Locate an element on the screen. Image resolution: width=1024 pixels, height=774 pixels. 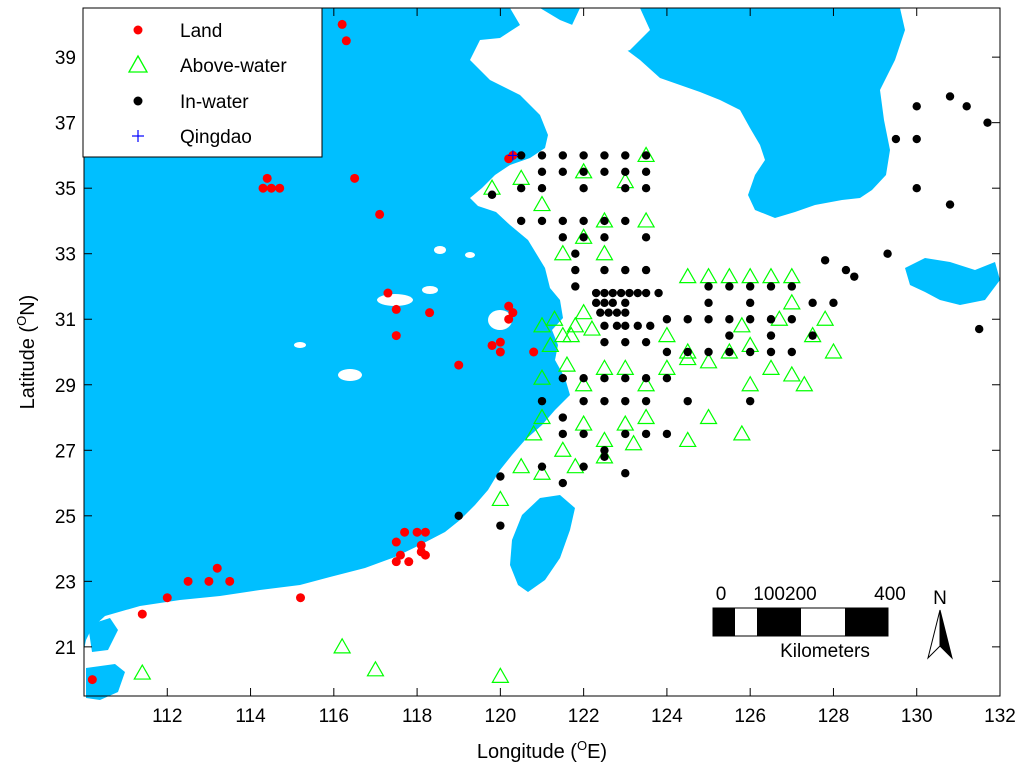
korea-peninsula is located at coordinates (722, 113).